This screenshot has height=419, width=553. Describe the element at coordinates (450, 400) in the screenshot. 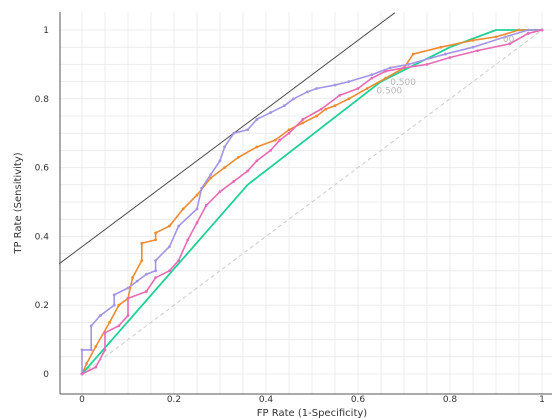

I see `x-tick-label: 0.8` at that location.